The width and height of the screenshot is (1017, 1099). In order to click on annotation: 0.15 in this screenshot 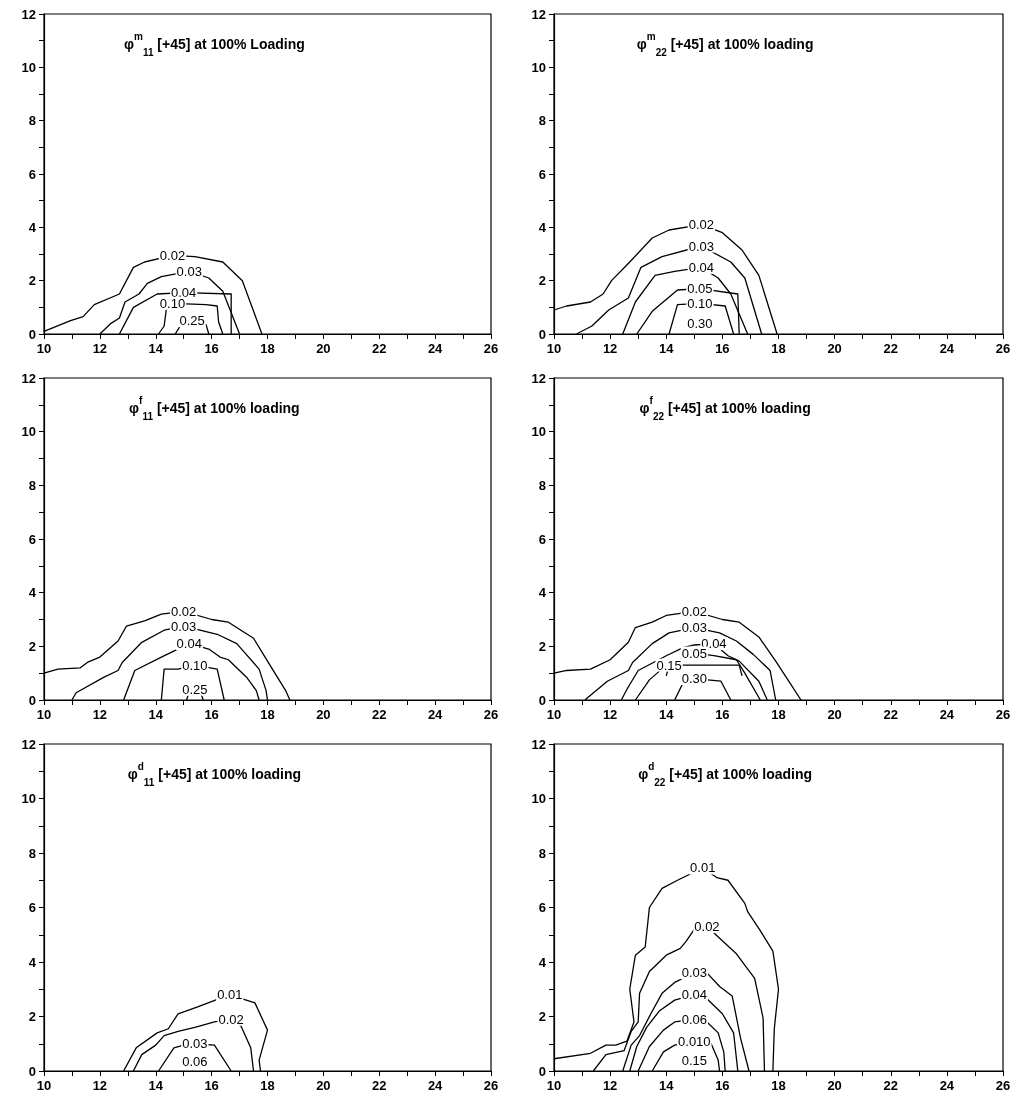, I will do `click(694, 1061)`.